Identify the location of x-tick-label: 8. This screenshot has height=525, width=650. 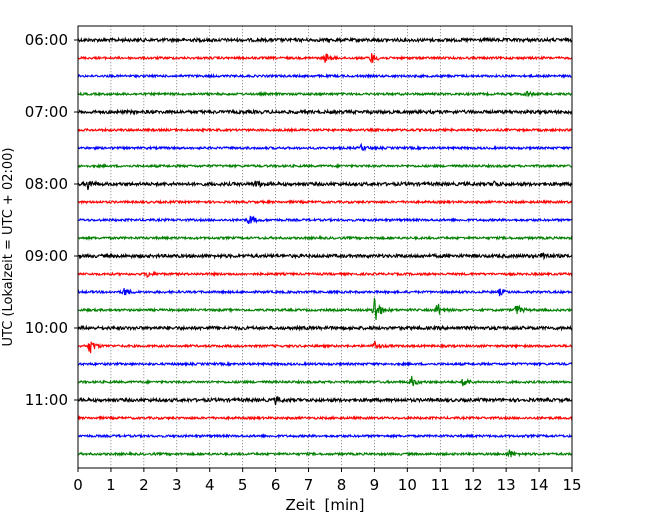
(342, 485).